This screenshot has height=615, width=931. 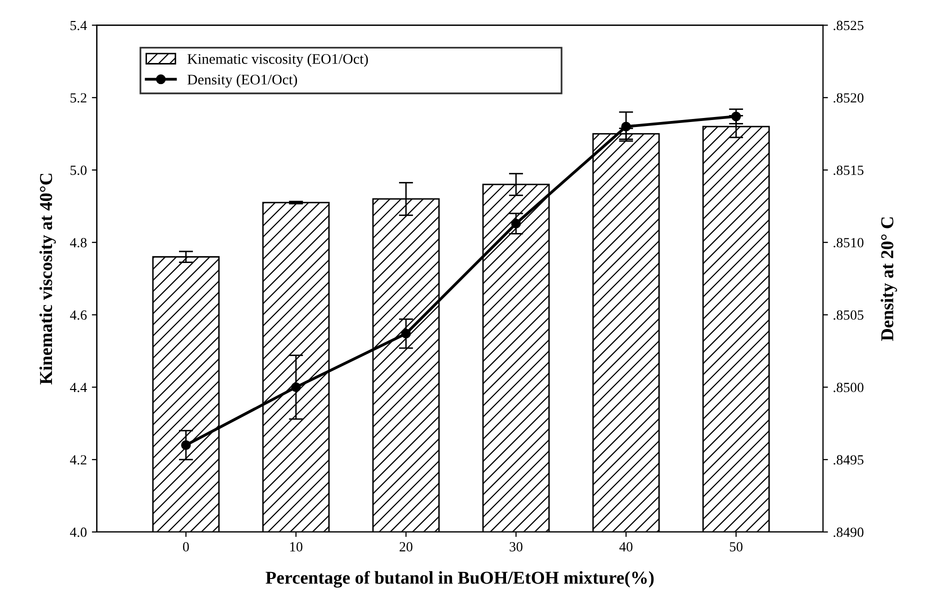 What do you see at coordinates (736, 547) in the screenshot?
I see `x-tick-label: 50` at bounding box center [736, 547].